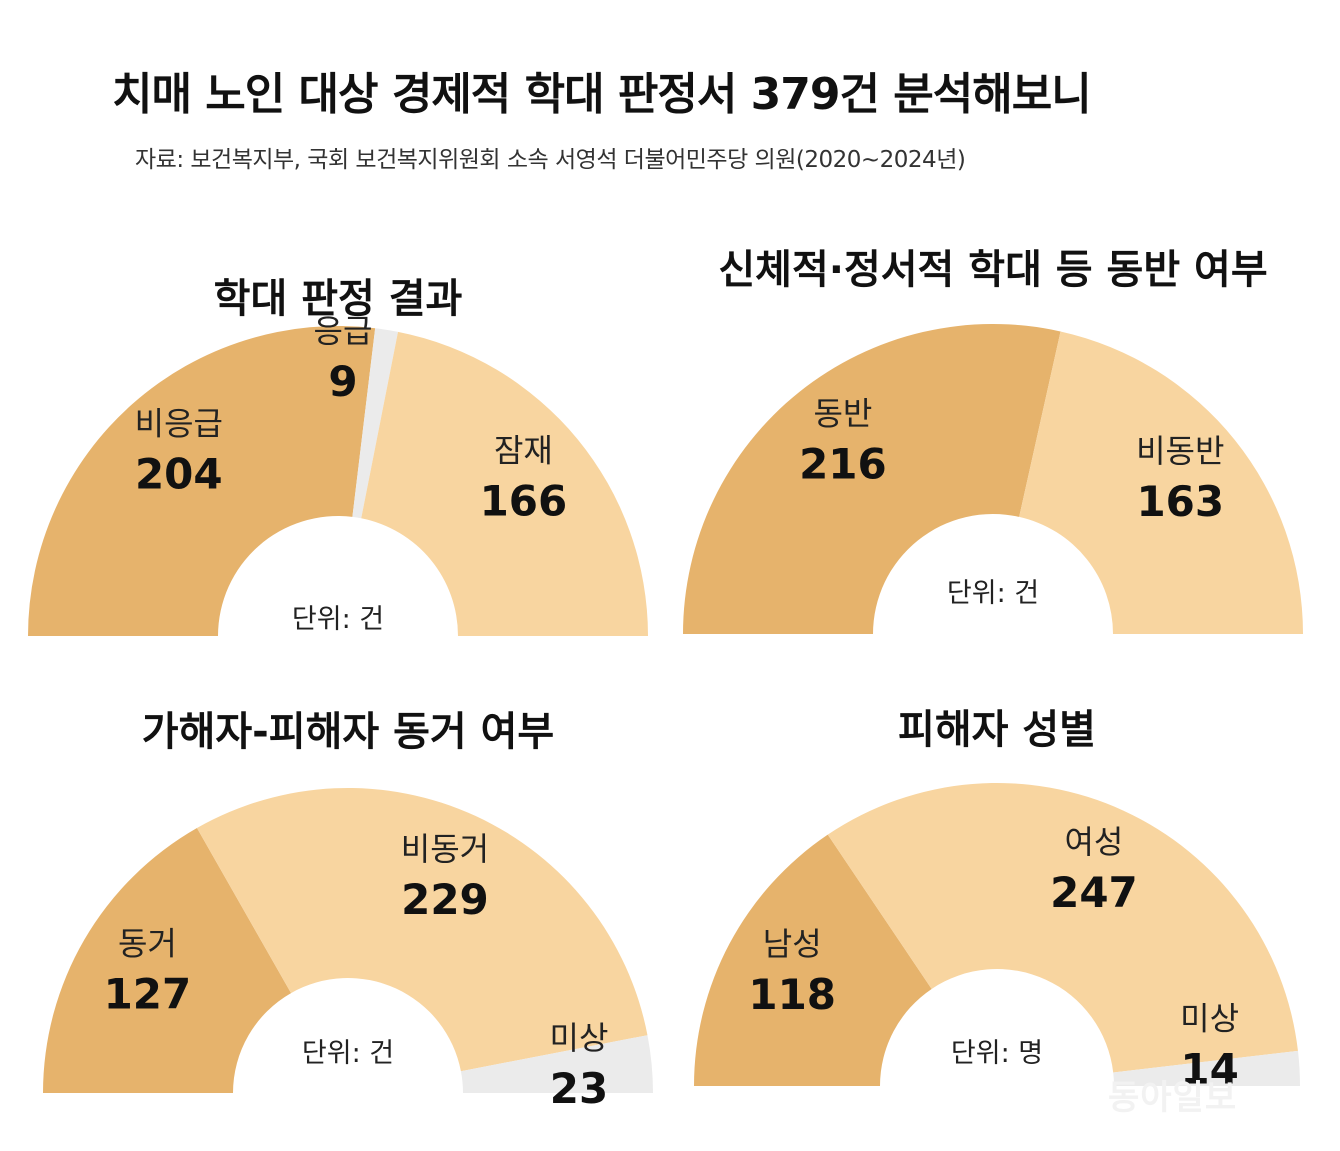  What do you see at coordinates (1093, 842) in the screenshot?
I see `slice-label: 여성` at bounding box center [1093, 842].